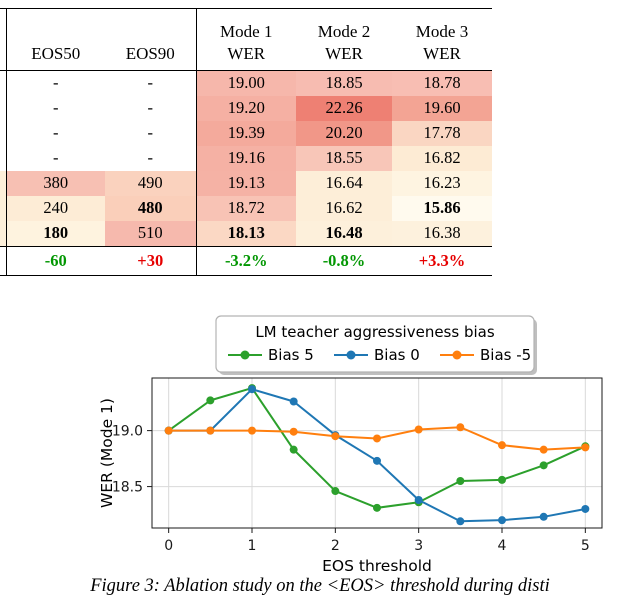  I want to click on table-cell: 16.23, so click(442, 183).